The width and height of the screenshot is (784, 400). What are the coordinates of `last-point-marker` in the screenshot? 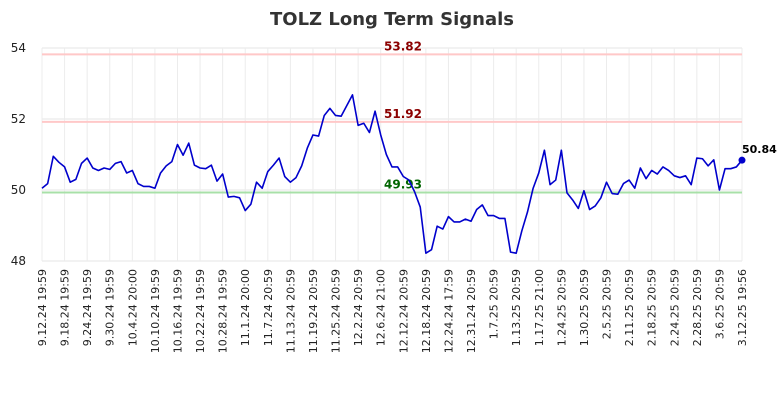 It's located at (742, 160).